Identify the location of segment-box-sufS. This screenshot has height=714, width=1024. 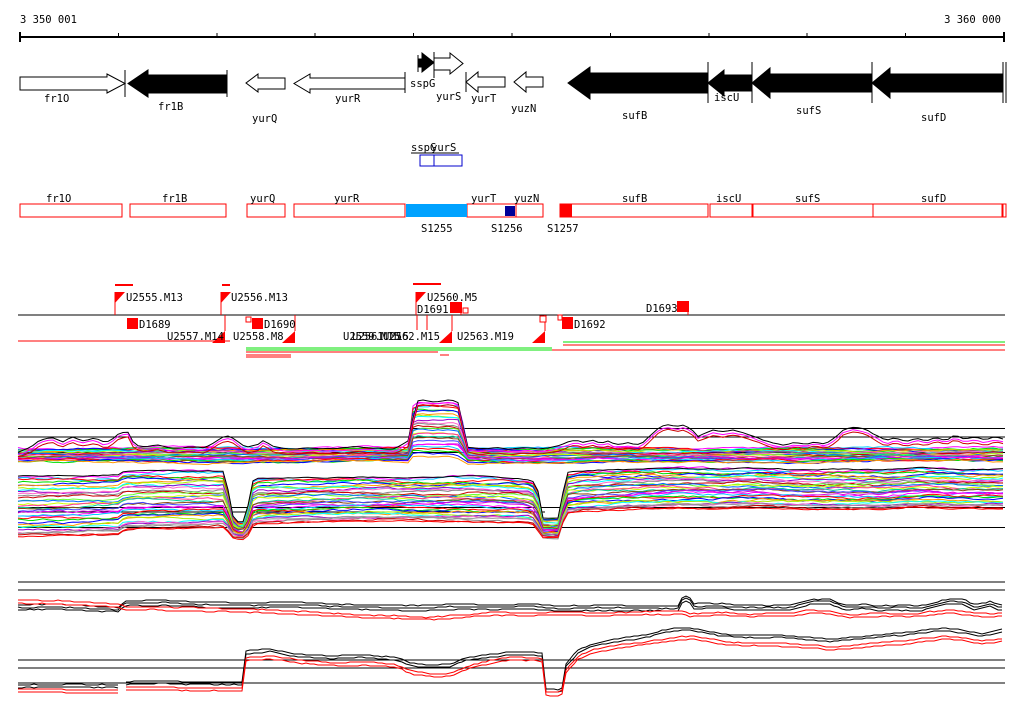
(813, 210).